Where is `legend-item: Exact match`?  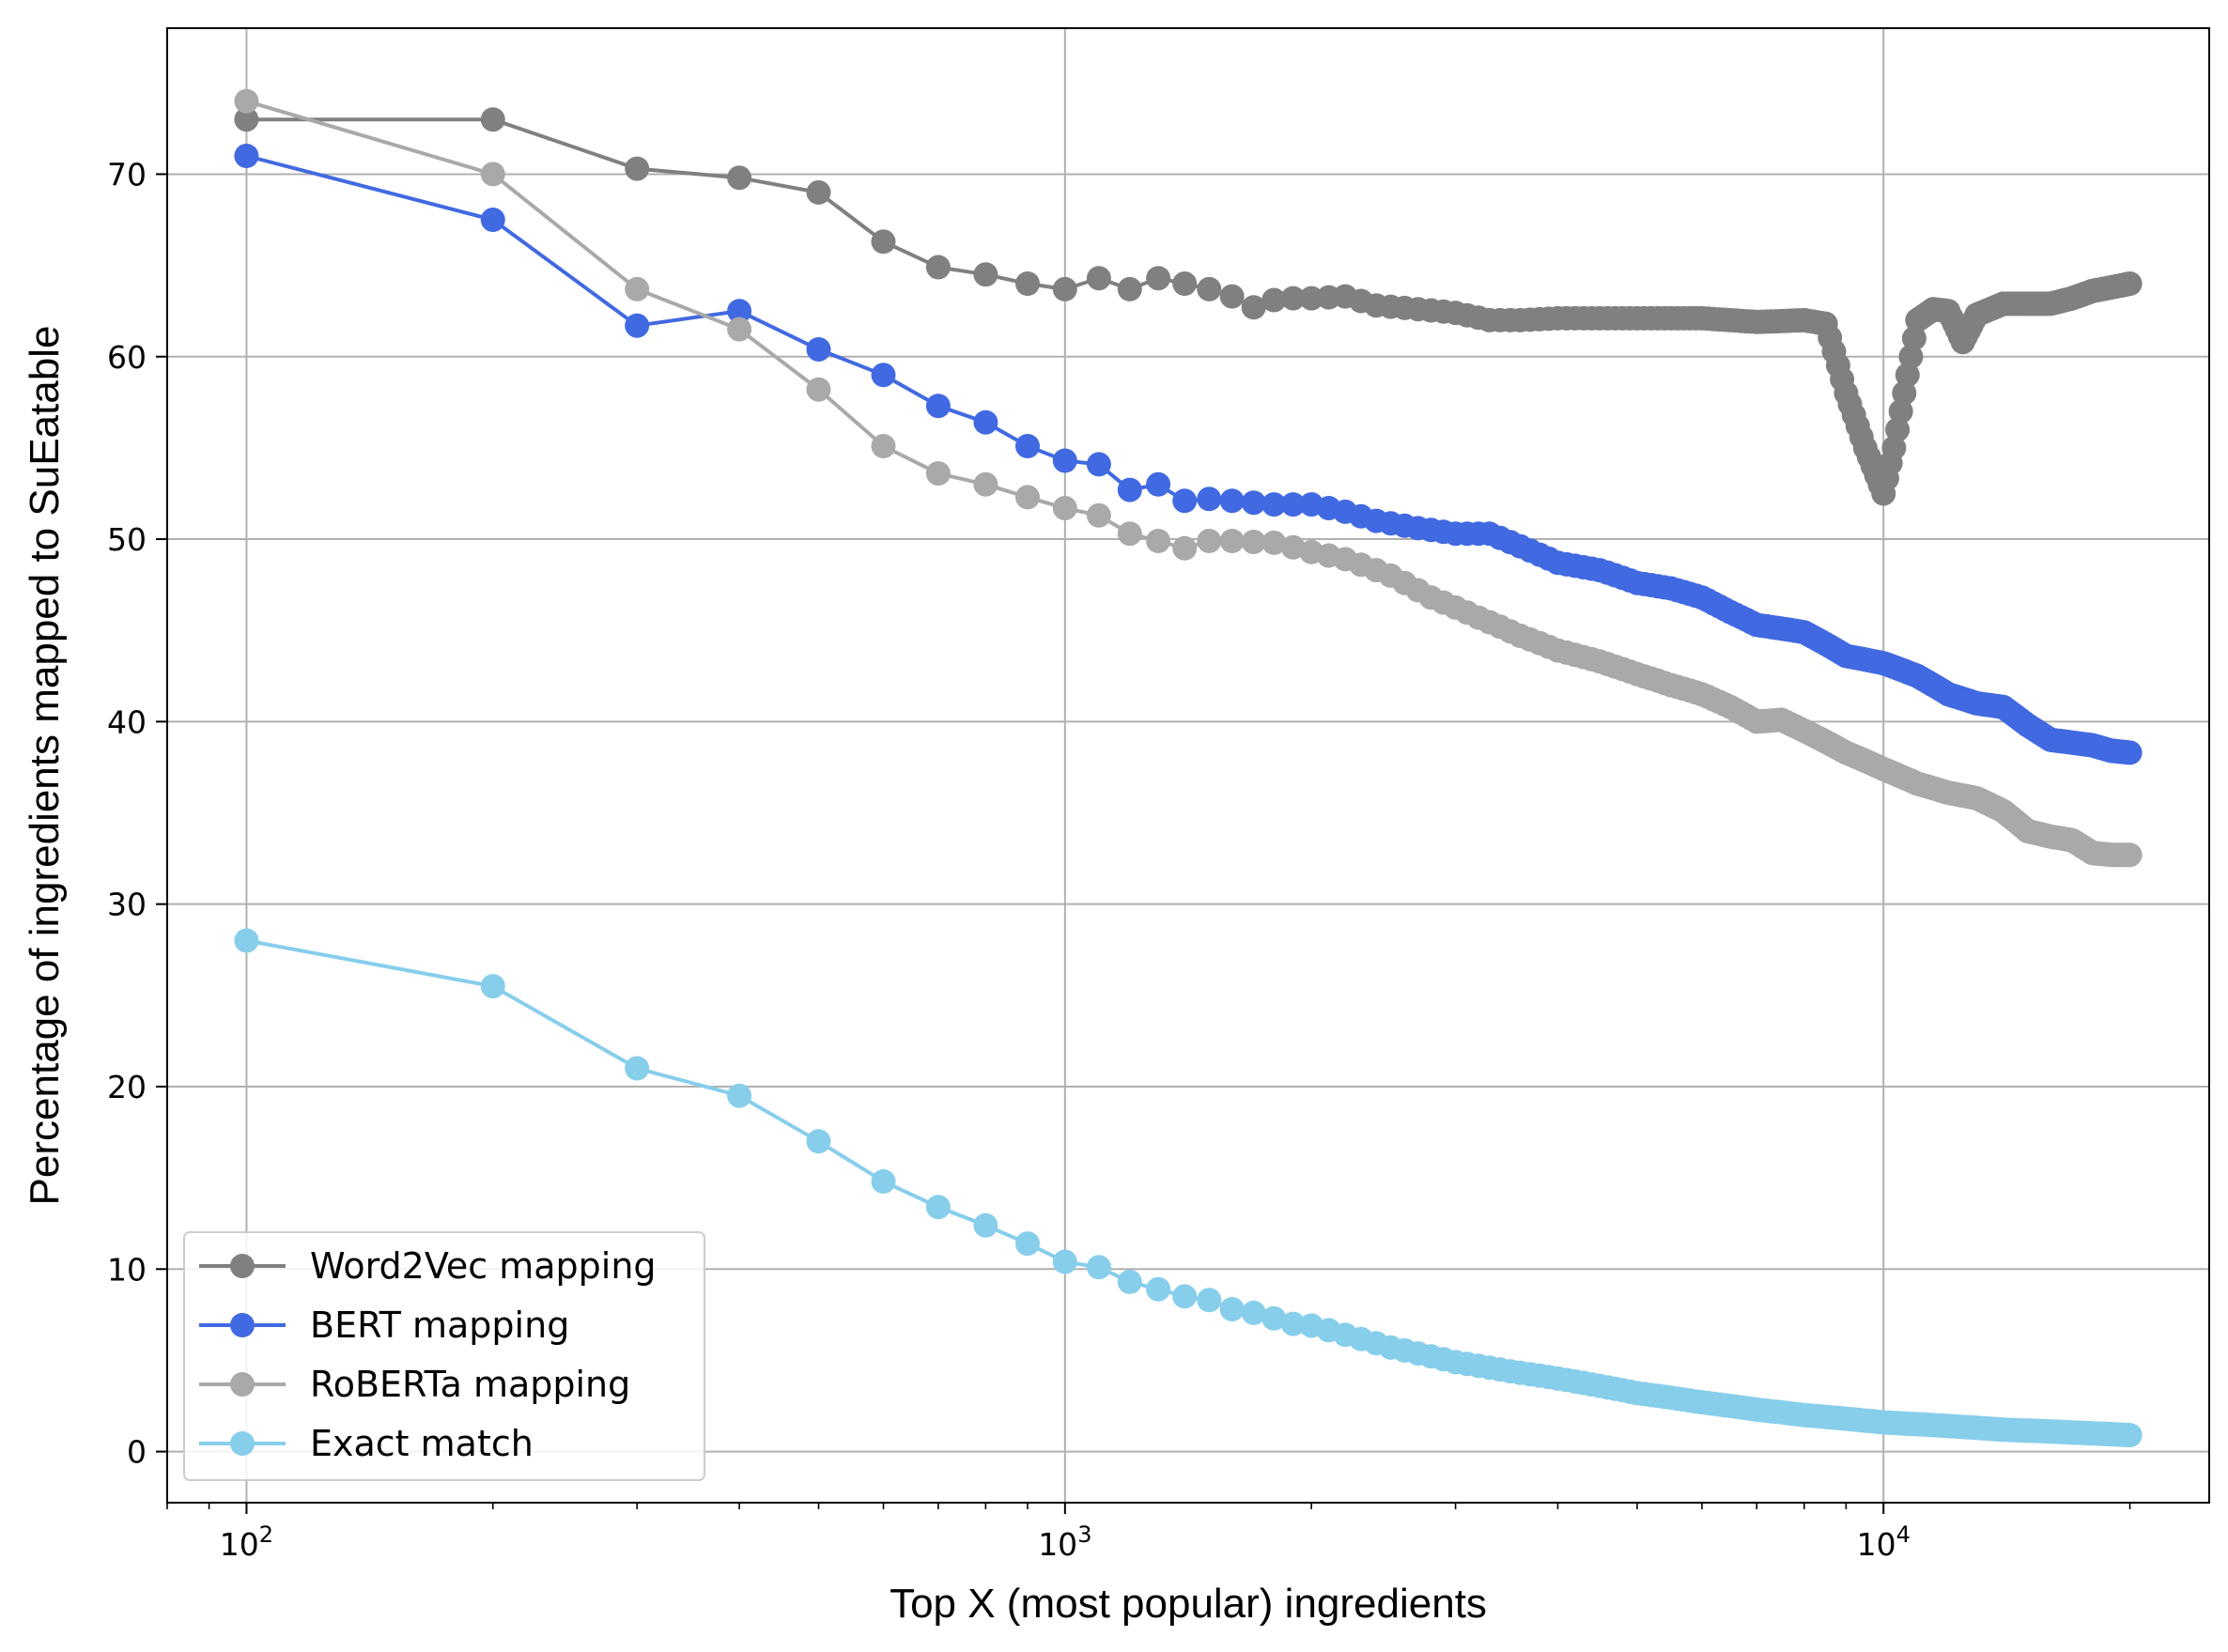
legend-item: Exact match is located at coordinates (366, 1443).